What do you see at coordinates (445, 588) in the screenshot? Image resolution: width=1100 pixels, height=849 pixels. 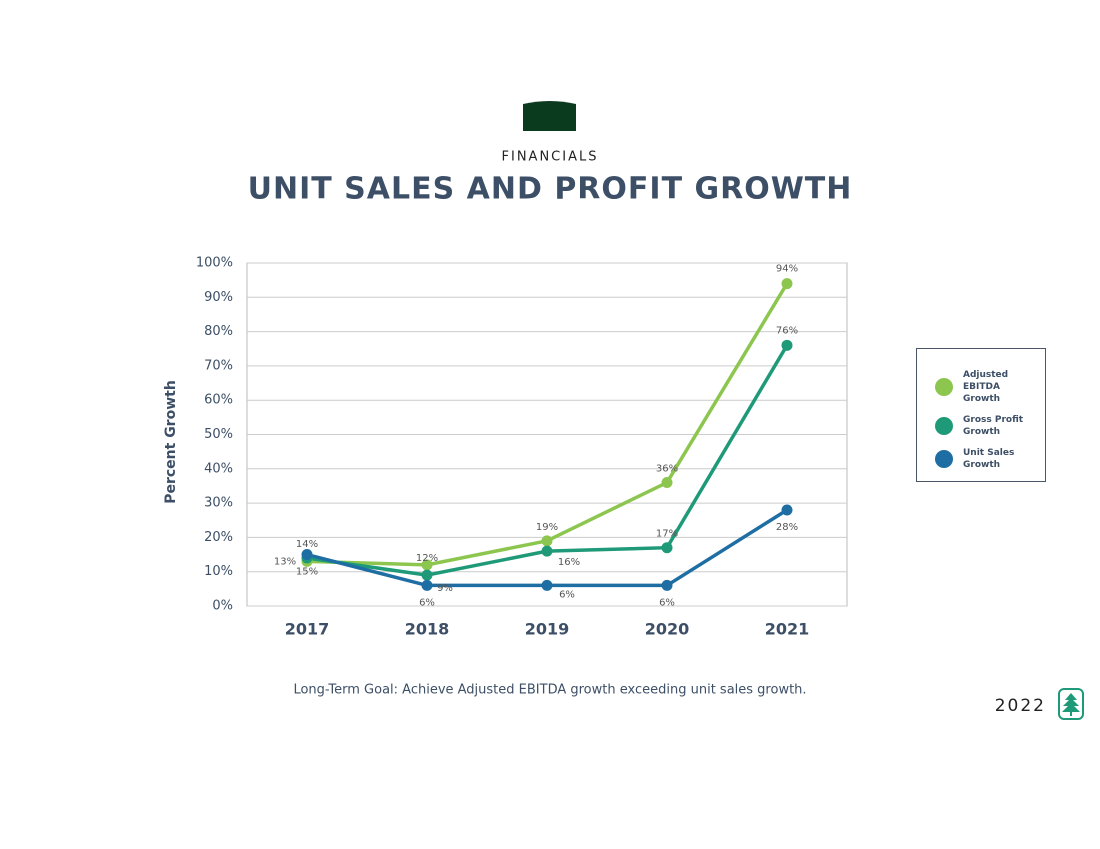 I see `data-label: 9%` at bounding box center [445, 588].